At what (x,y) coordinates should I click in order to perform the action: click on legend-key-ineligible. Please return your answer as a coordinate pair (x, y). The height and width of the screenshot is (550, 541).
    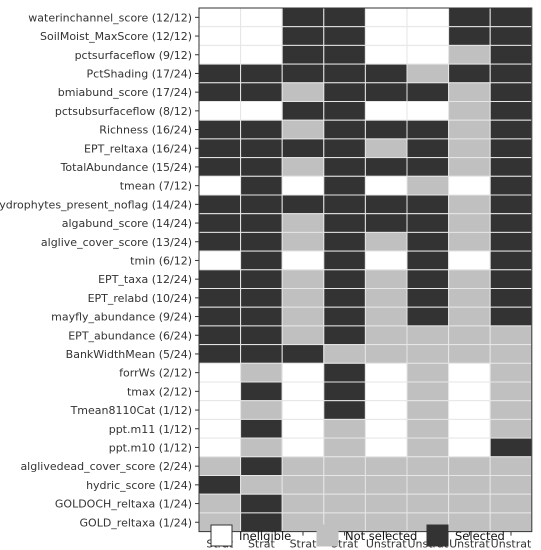
    Looking at the image, I should click on (221, 535).